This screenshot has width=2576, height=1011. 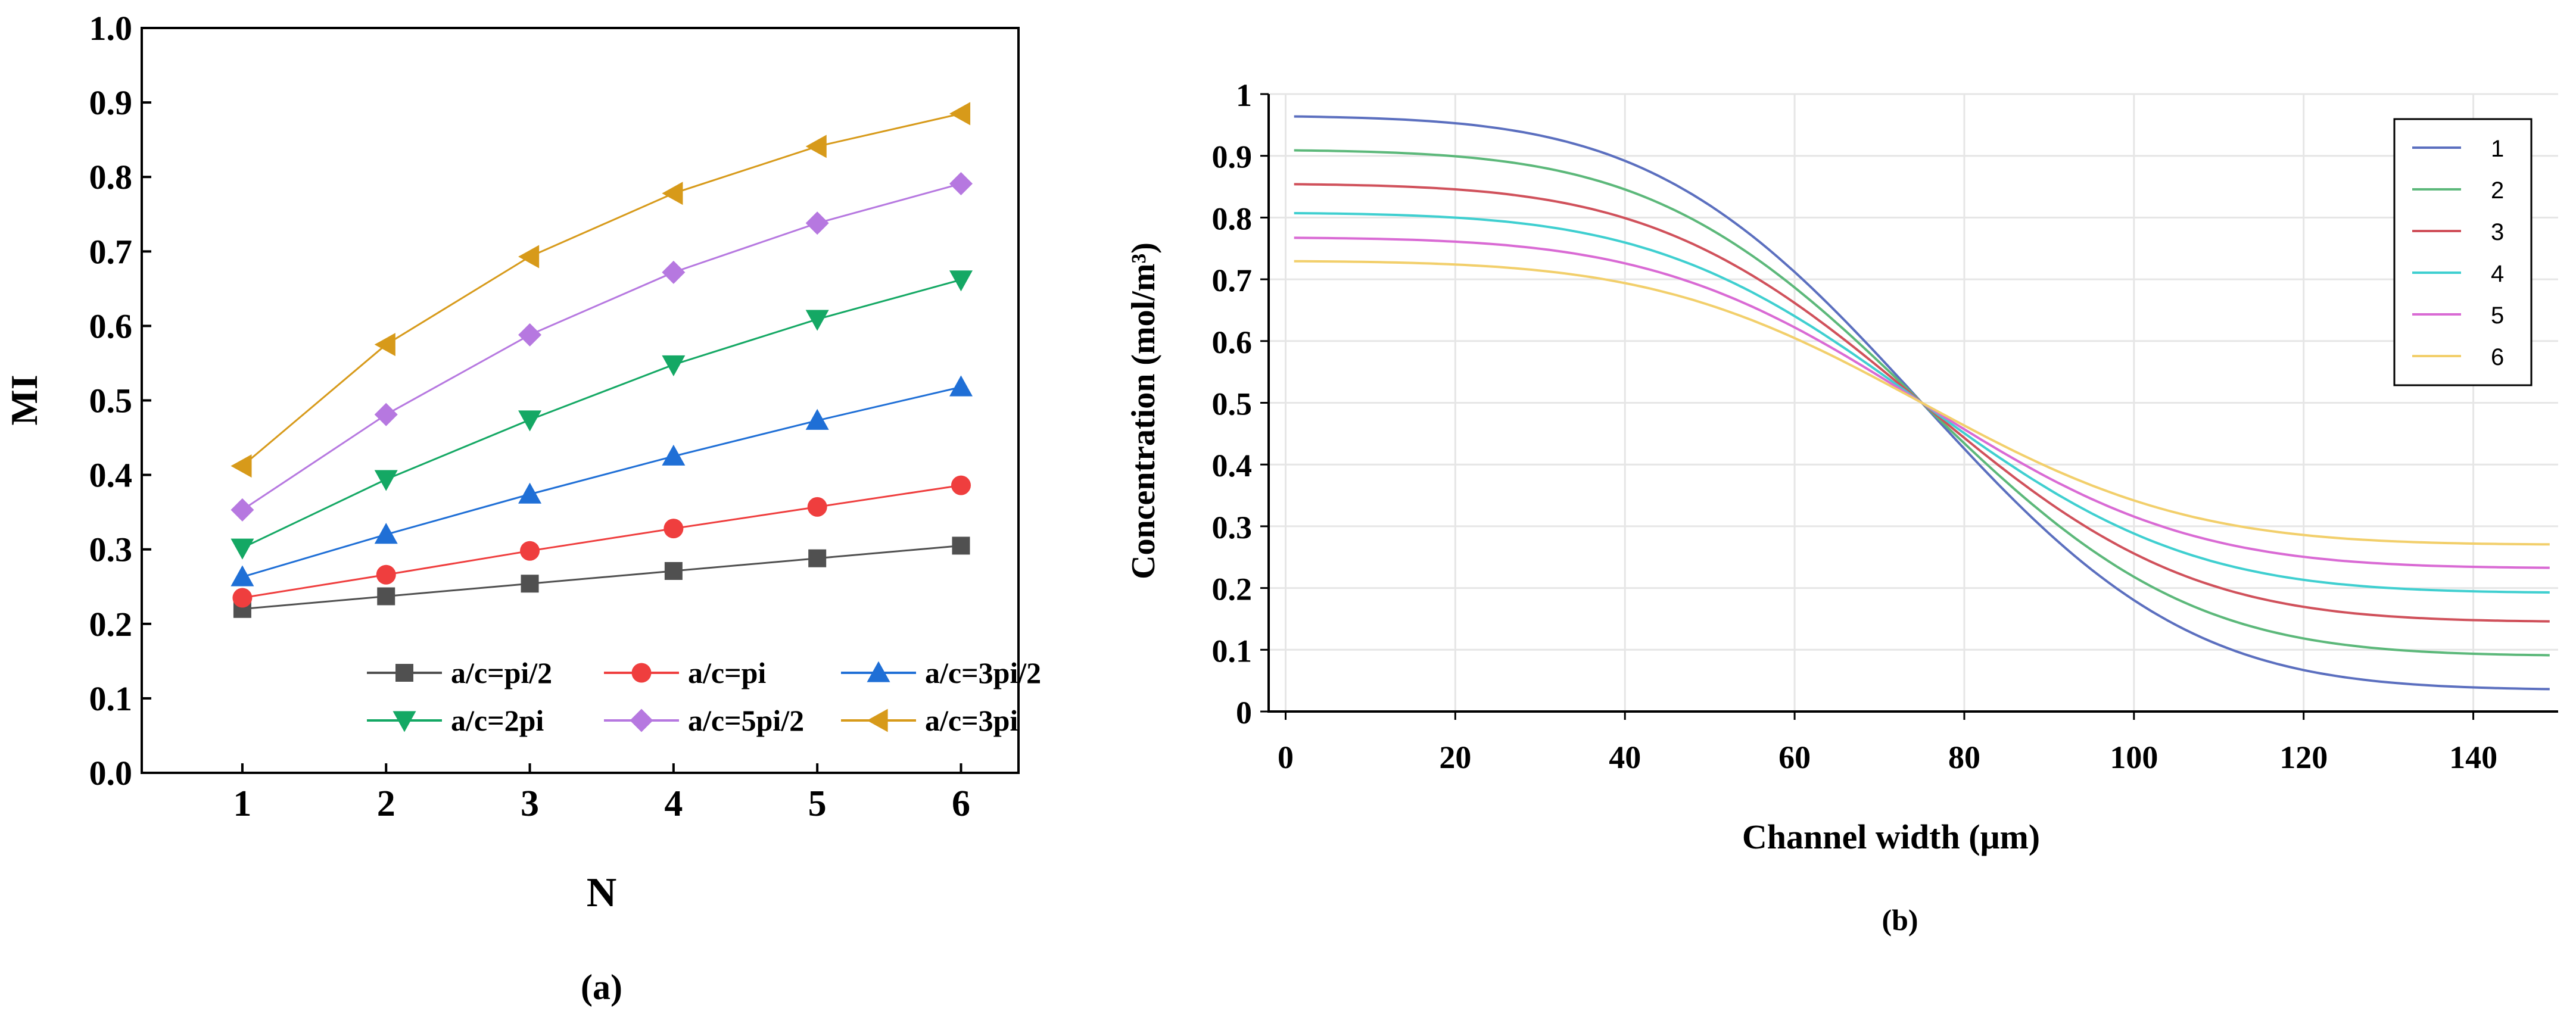 I want to click on a-y-tick-label: 0.9, so click(x=111, y=102).